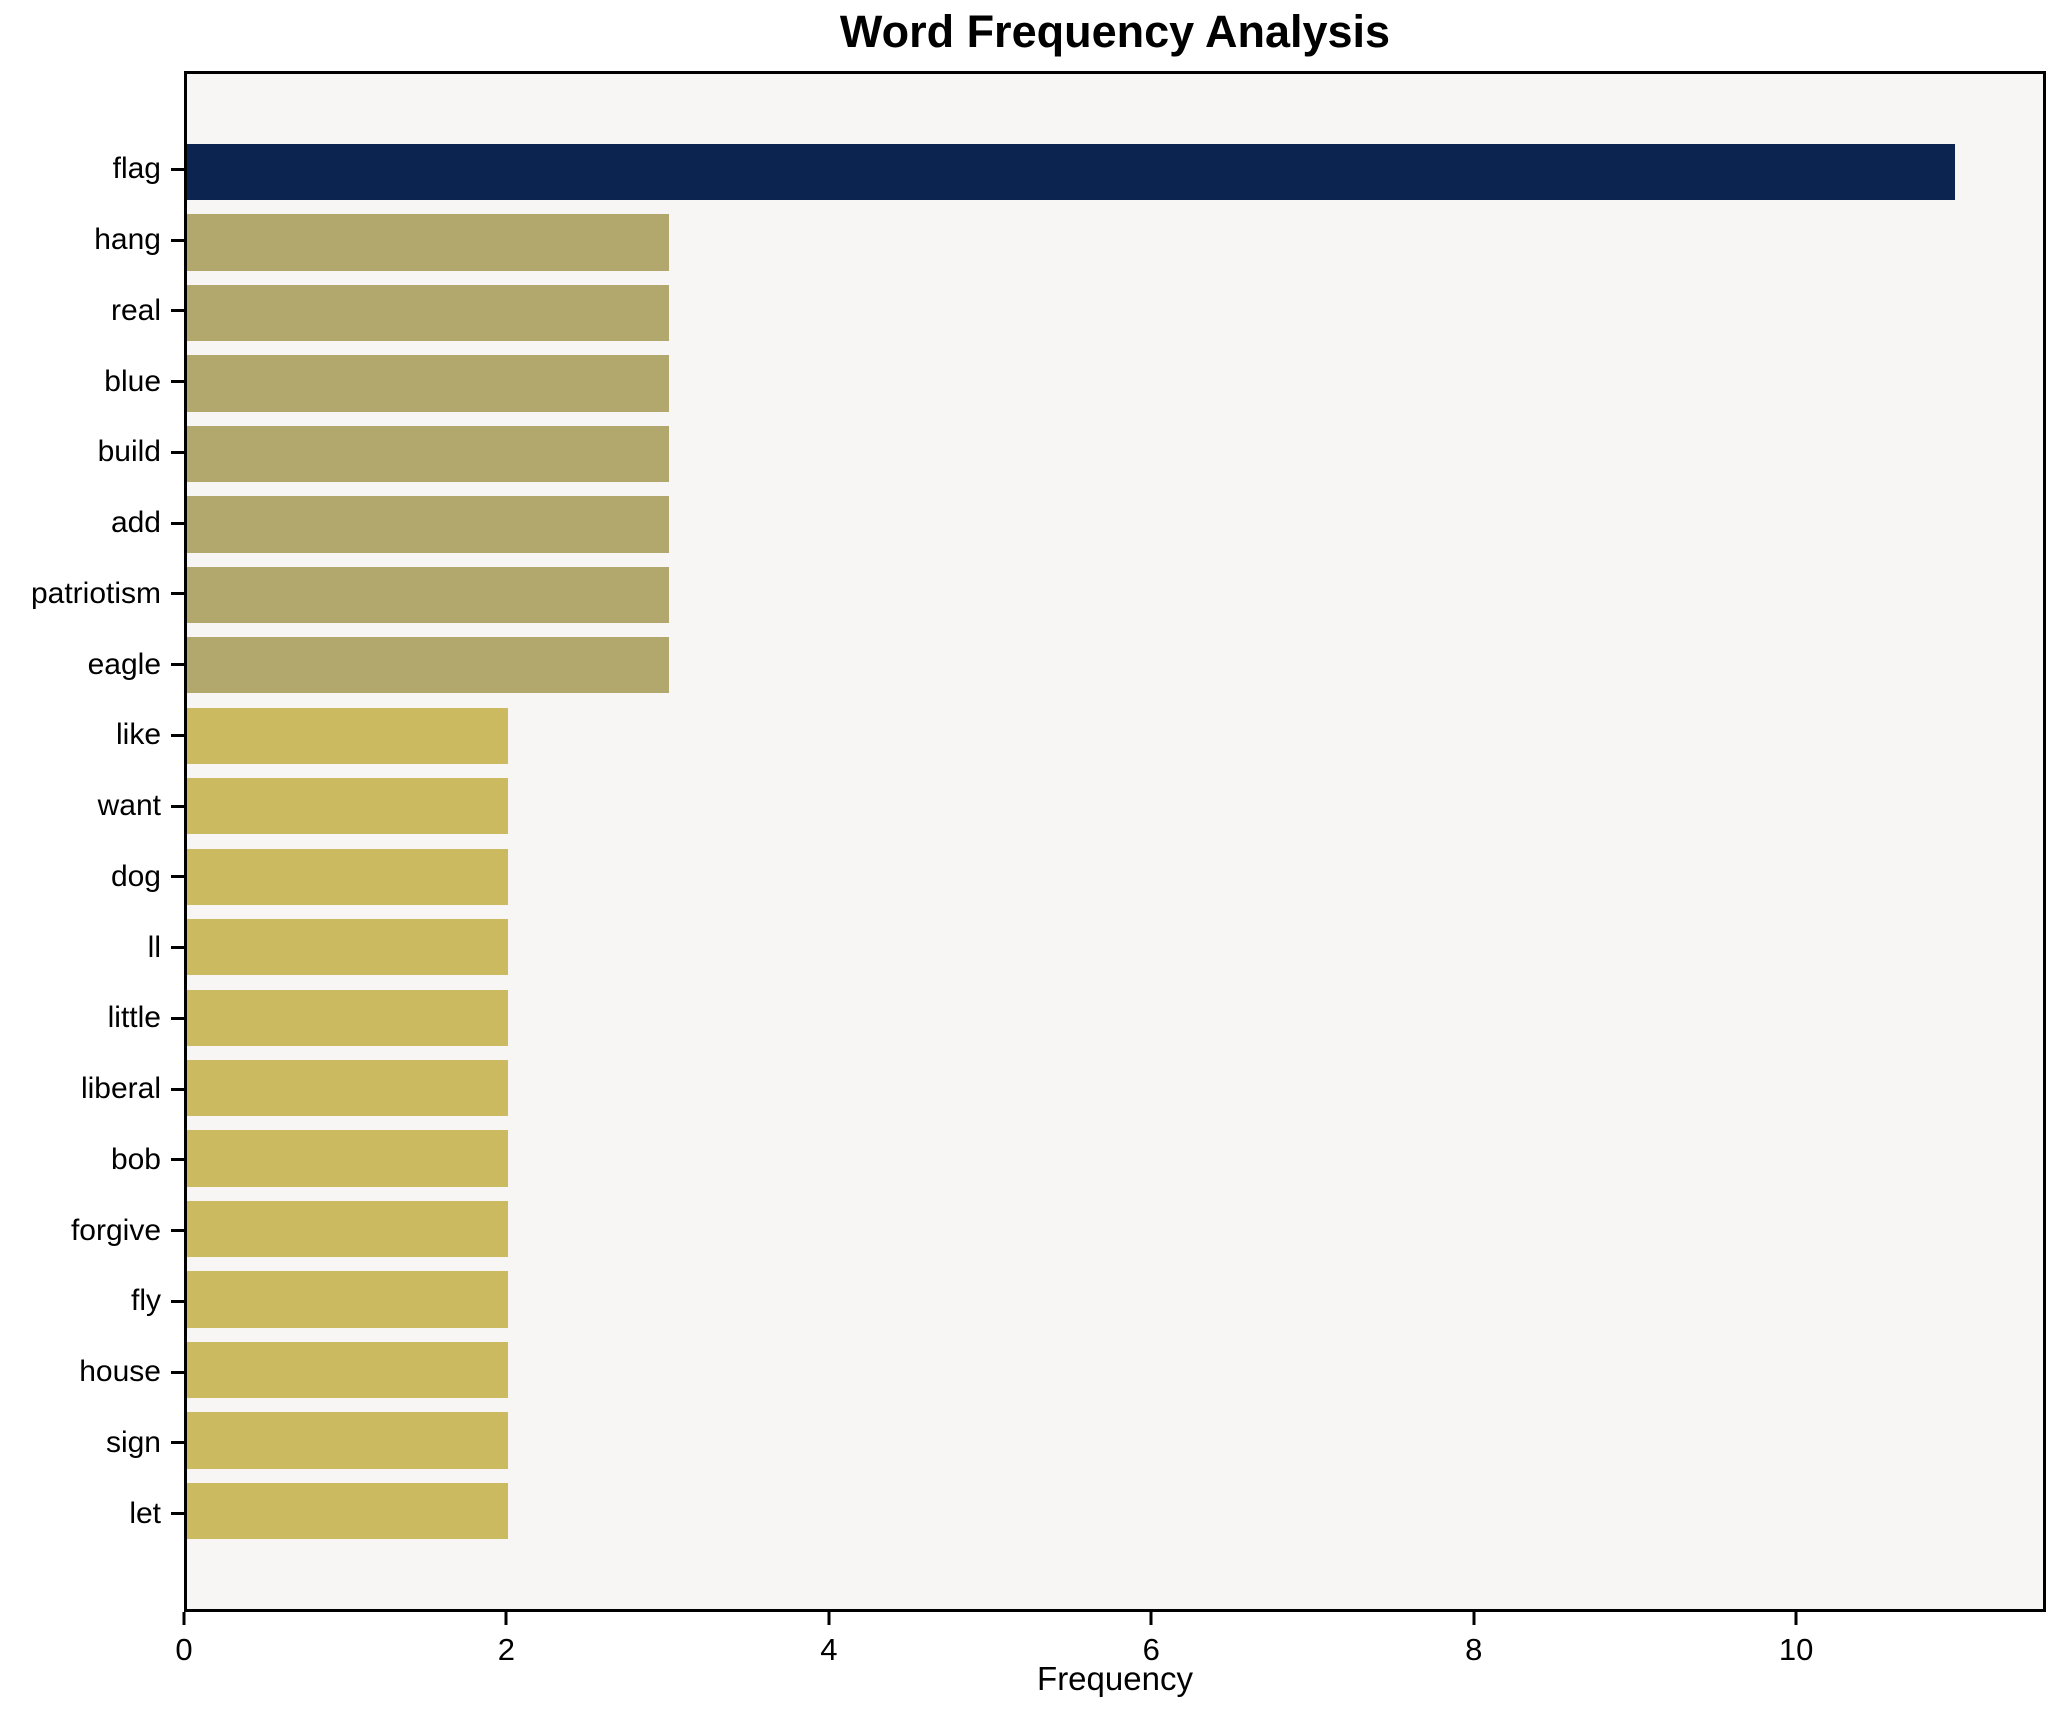 The image size is (2063, 1722). I want to click on y-tick-label: let, so click(145, 1513).